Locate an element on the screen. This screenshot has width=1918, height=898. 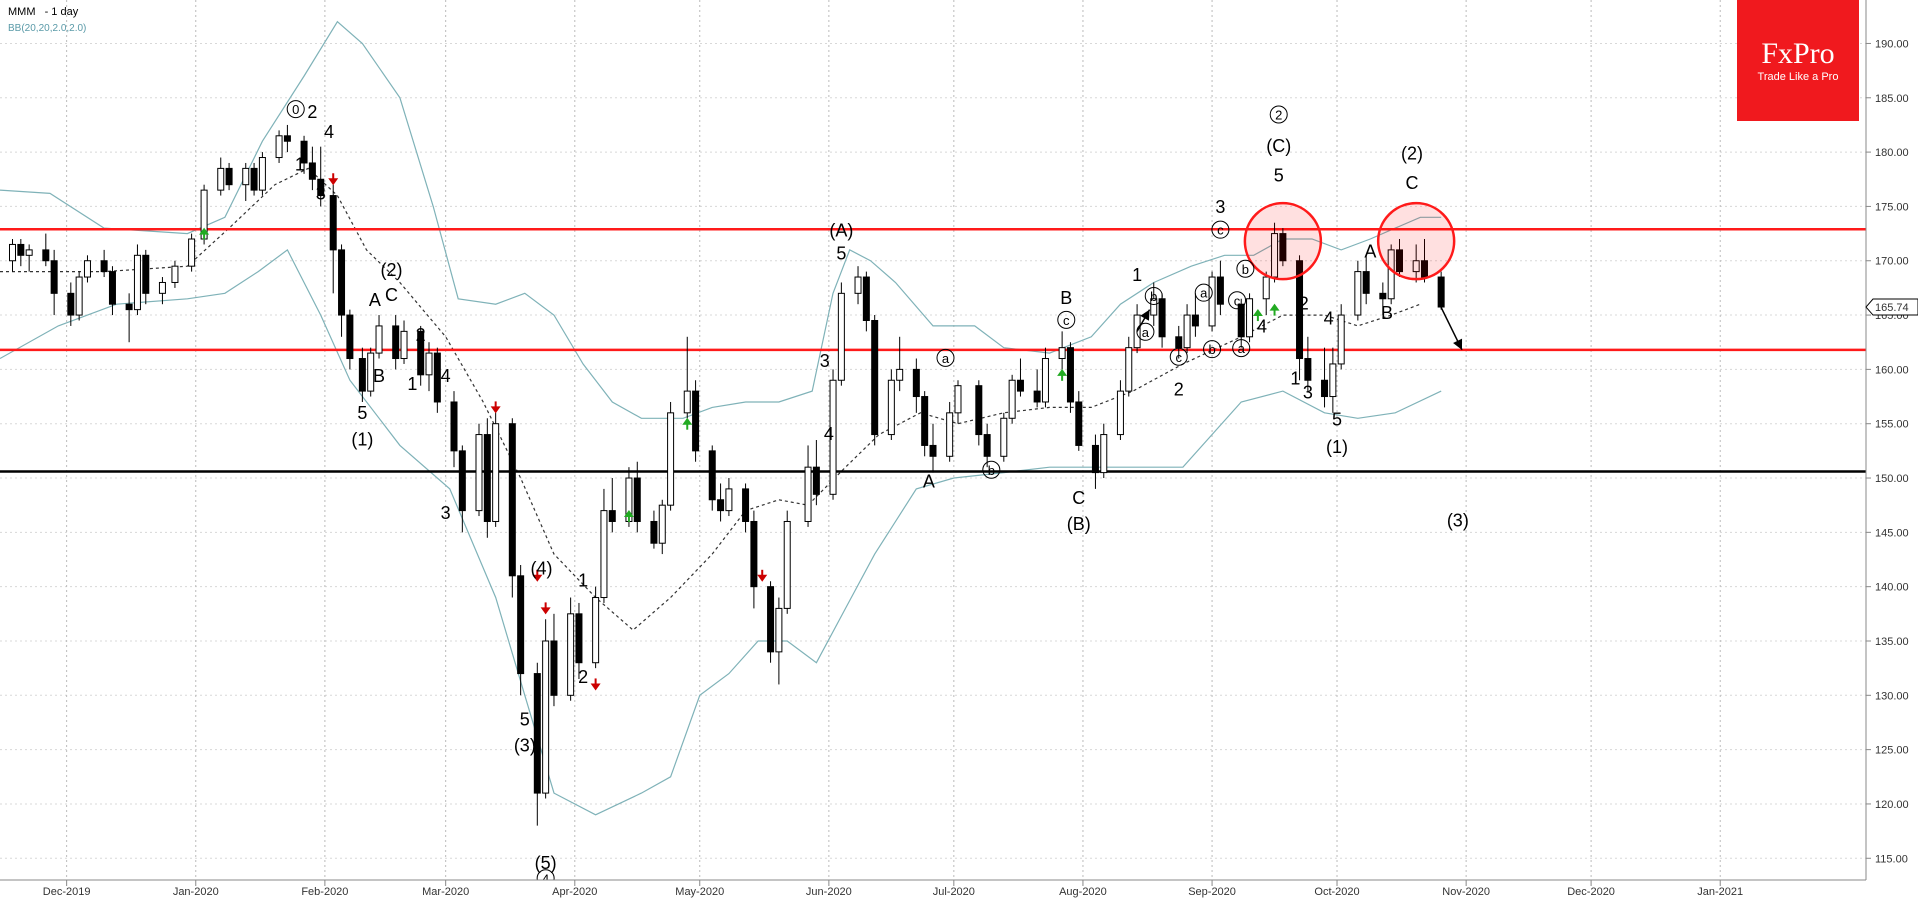
time-tick-label: Dec-2020 is located at coordinates (1591, 892).